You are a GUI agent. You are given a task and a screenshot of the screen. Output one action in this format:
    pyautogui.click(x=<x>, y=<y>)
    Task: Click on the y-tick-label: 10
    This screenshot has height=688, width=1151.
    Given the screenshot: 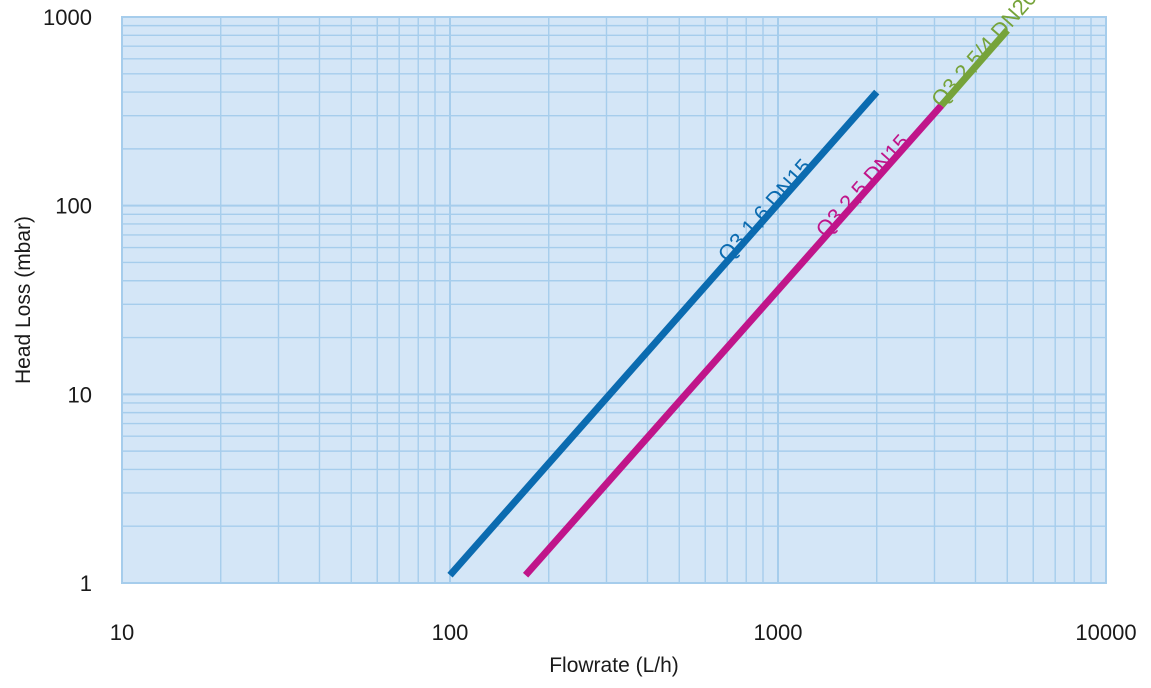 What is the action you would take?
    pyautogui.click(x=80, y=394)
    